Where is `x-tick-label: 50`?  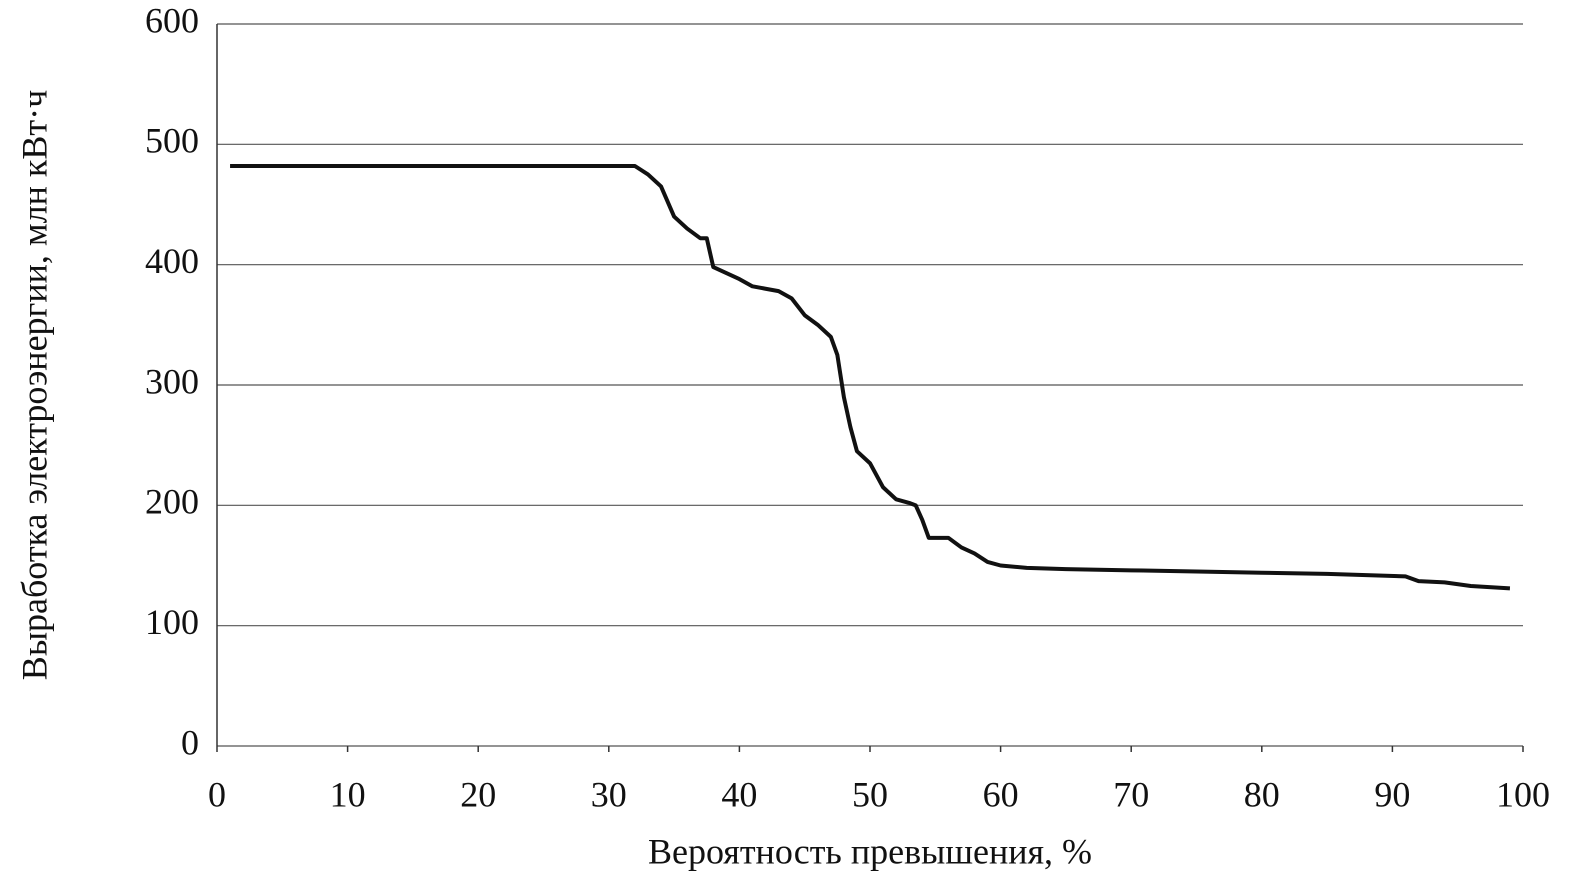 x-tick-label: 50 is located at coordinates (870, 794).